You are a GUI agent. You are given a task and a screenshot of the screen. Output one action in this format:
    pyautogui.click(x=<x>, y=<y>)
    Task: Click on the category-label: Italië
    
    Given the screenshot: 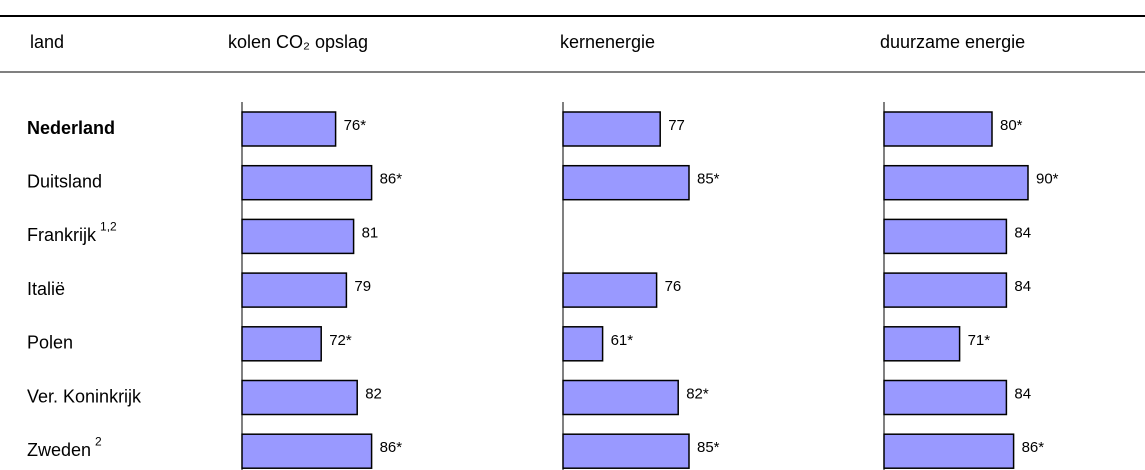 What is the action you would take?
    pyautogui.click(x=46, y=289)
    